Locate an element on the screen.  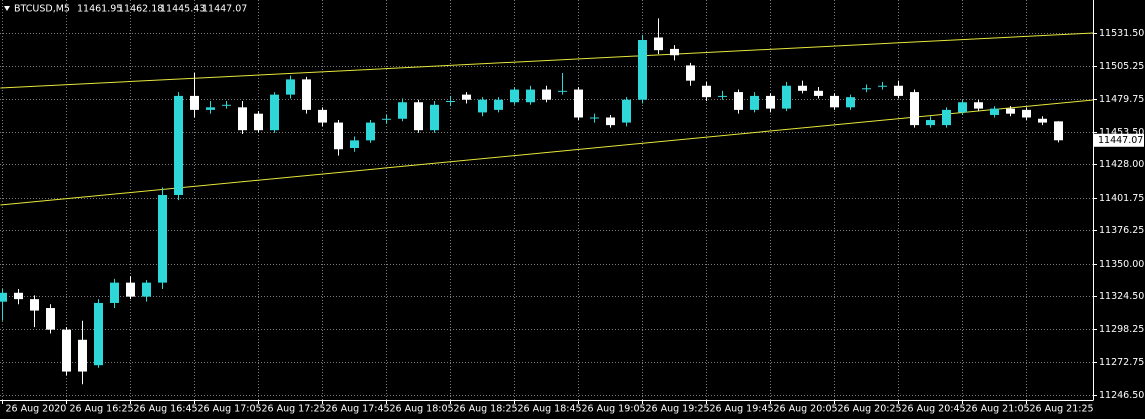
header-open: 11461.95 is located at coordinates (99, 9).